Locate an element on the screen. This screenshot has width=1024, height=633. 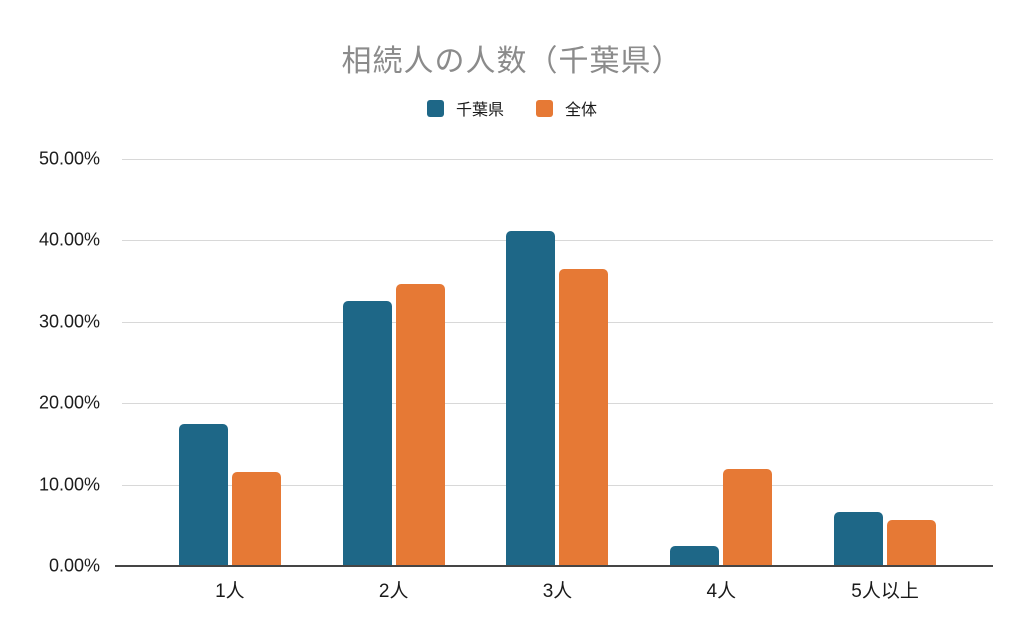
bar-series2-cat2 is located at coordinates (420, 425).